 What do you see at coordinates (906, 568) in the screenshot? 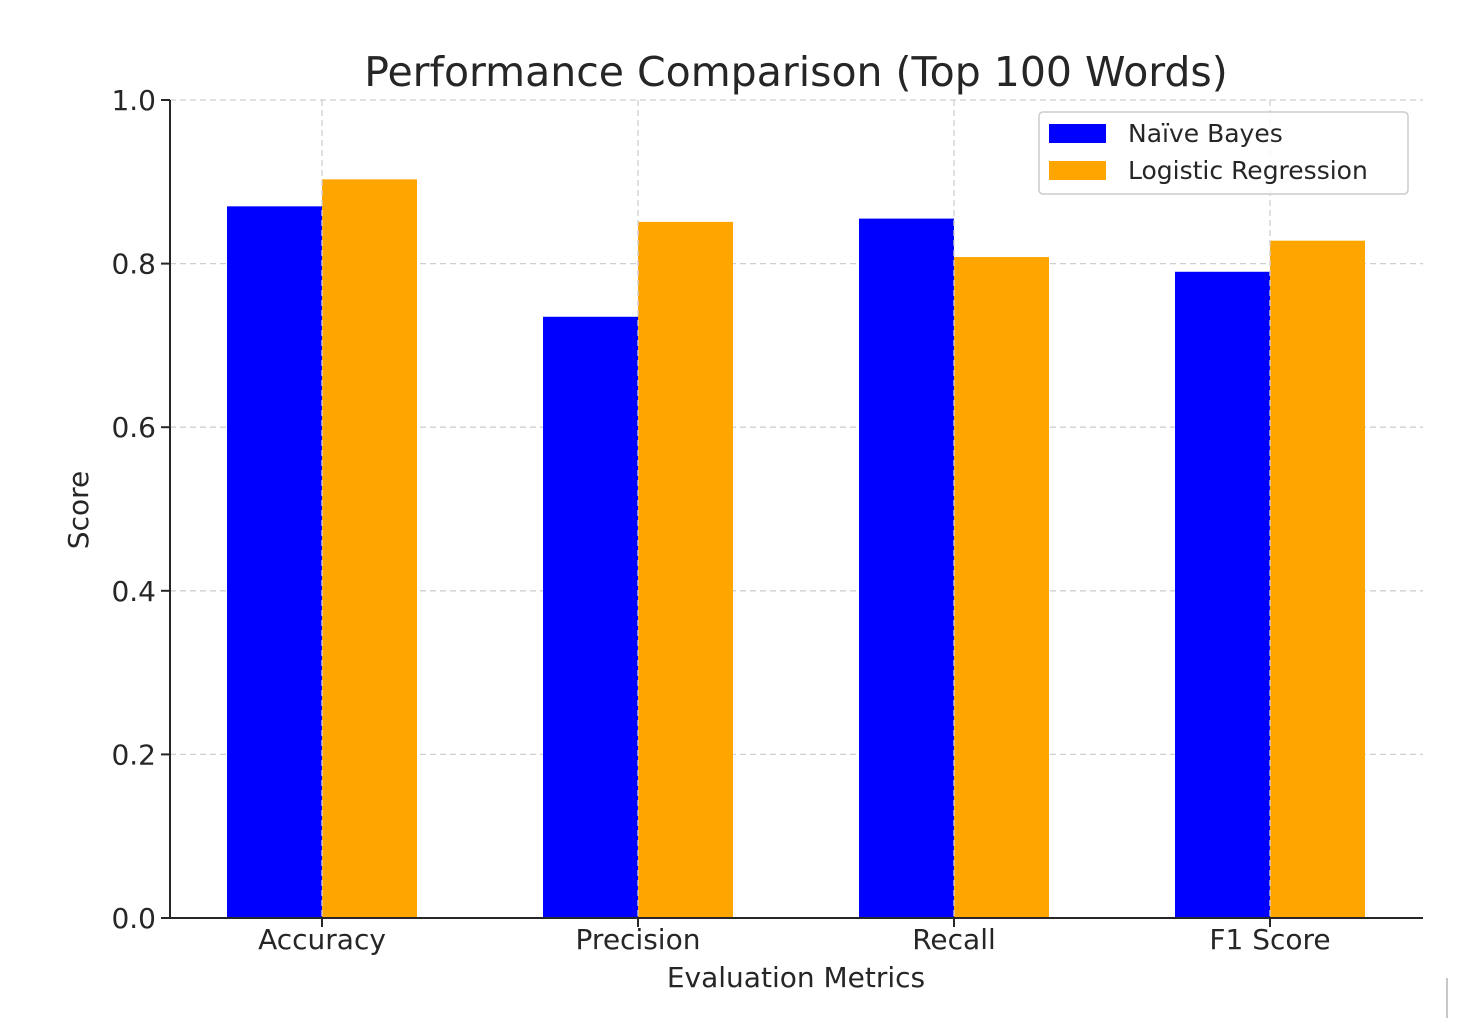
I see `bar-naive-bayes-recall` at bounding box center [906, 568].